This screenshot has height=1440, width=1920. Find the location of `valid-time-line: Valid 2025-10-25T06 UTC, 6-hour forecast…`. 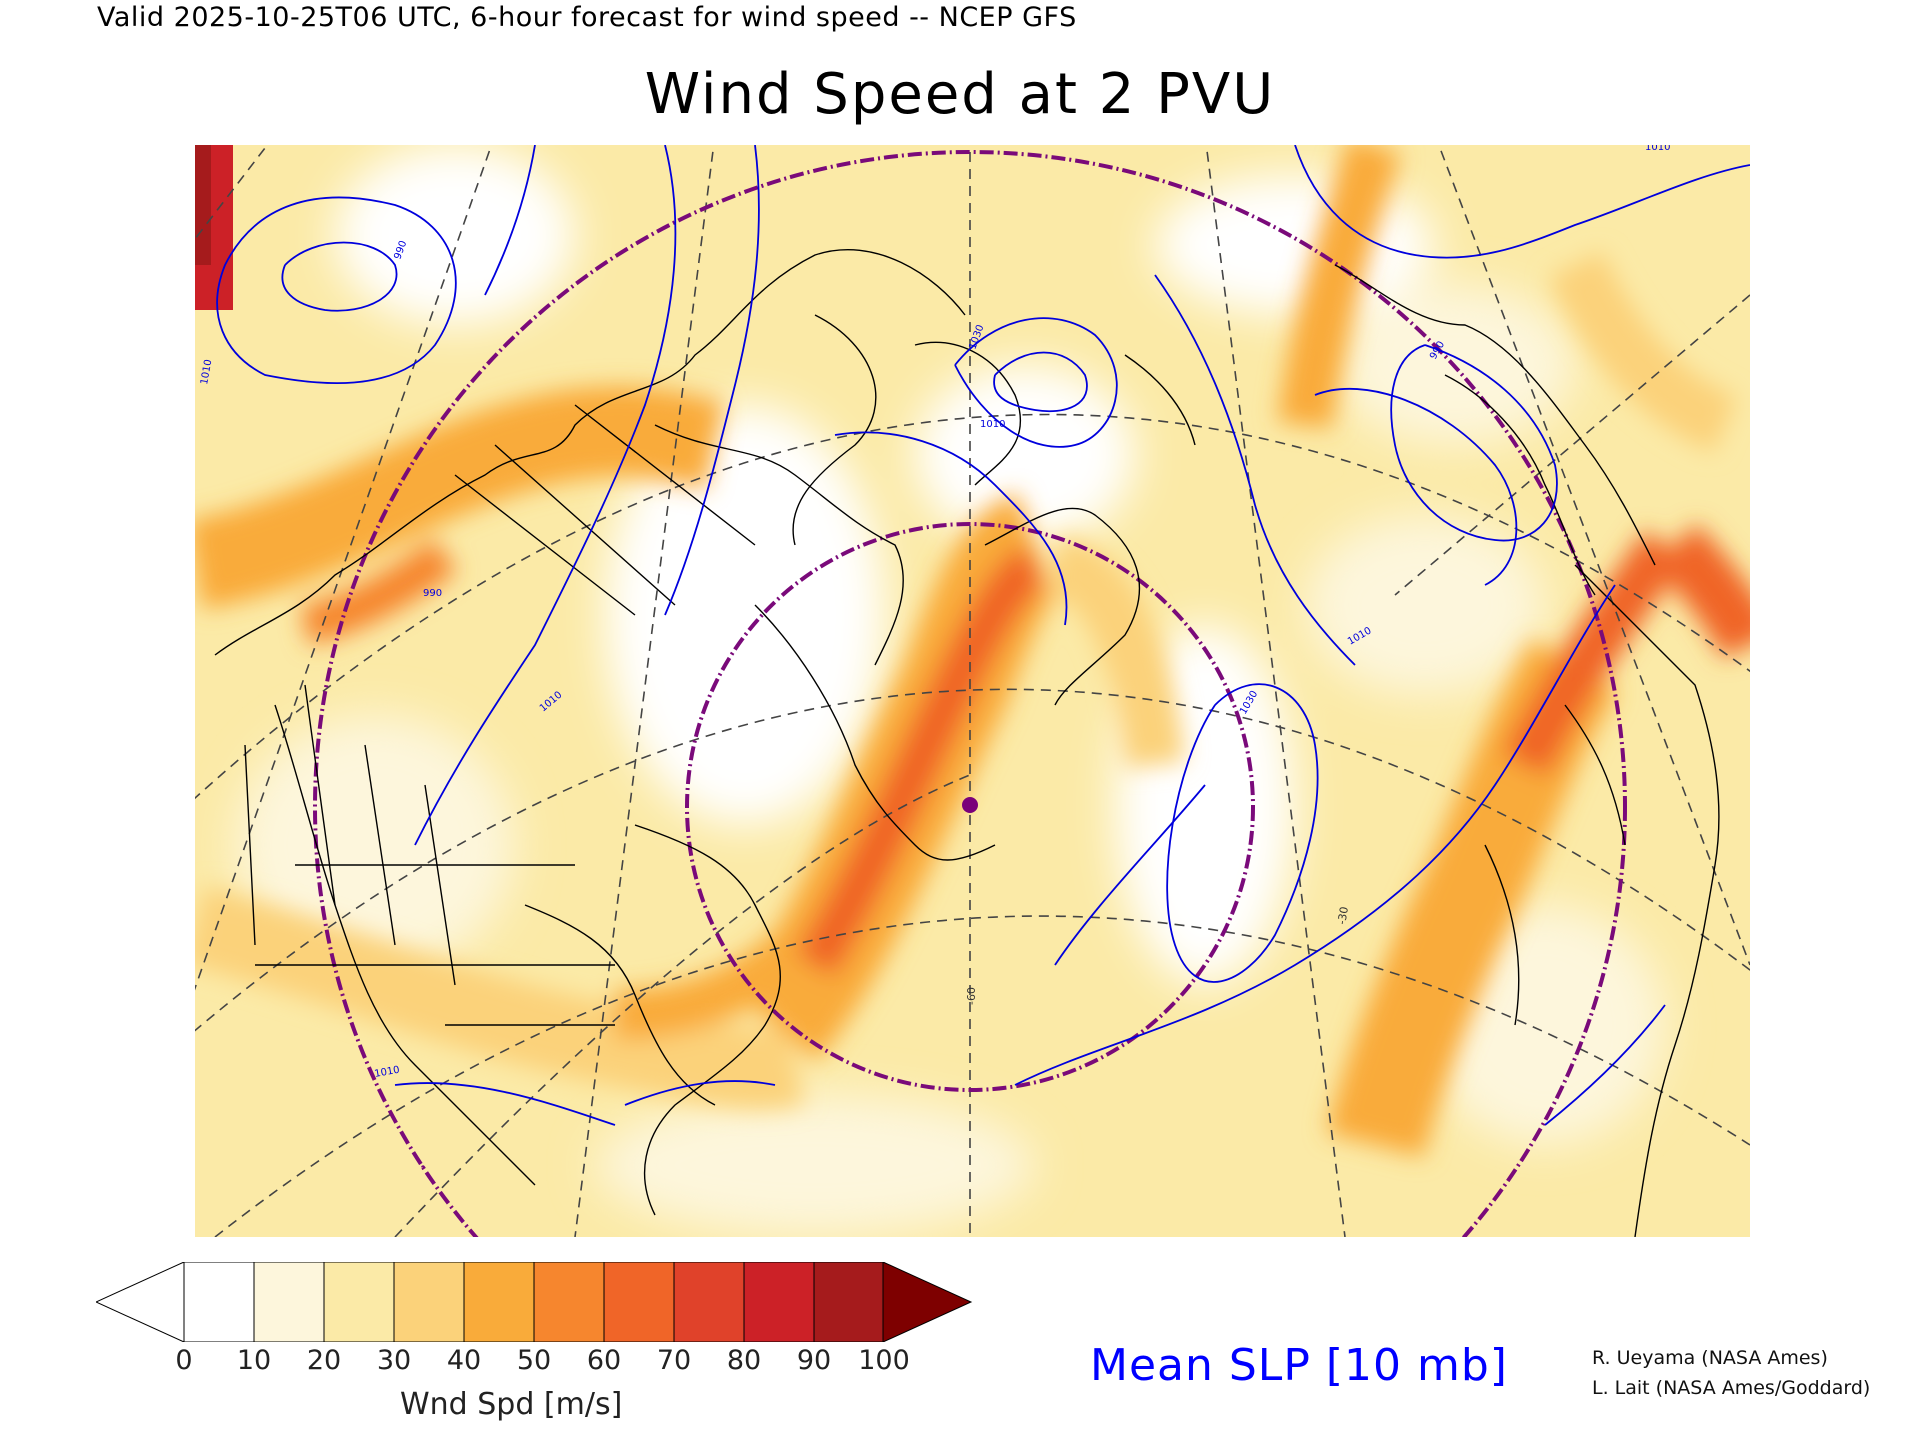

valid-time-line: Valid 2025-10-25T06 UTC, 6-hour forecast… is located at coordinates (587, 17).